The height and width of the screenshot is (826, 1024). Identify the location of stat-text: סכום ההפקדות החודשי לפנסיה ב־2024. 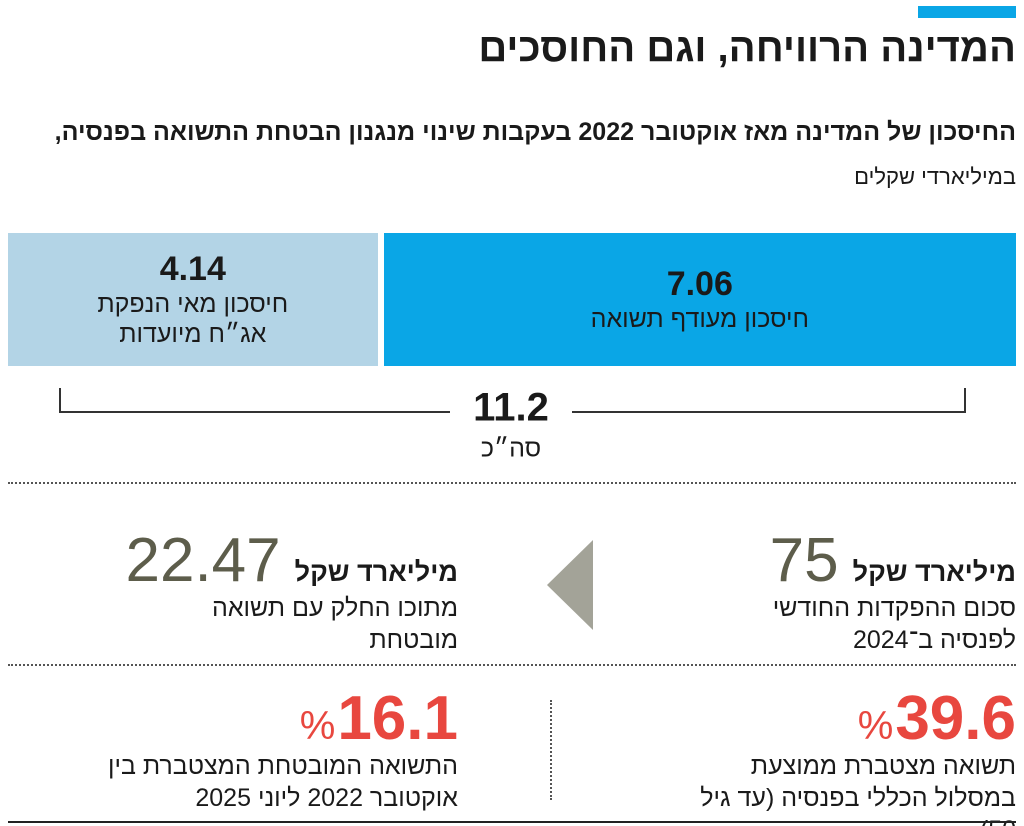
(894, 624).